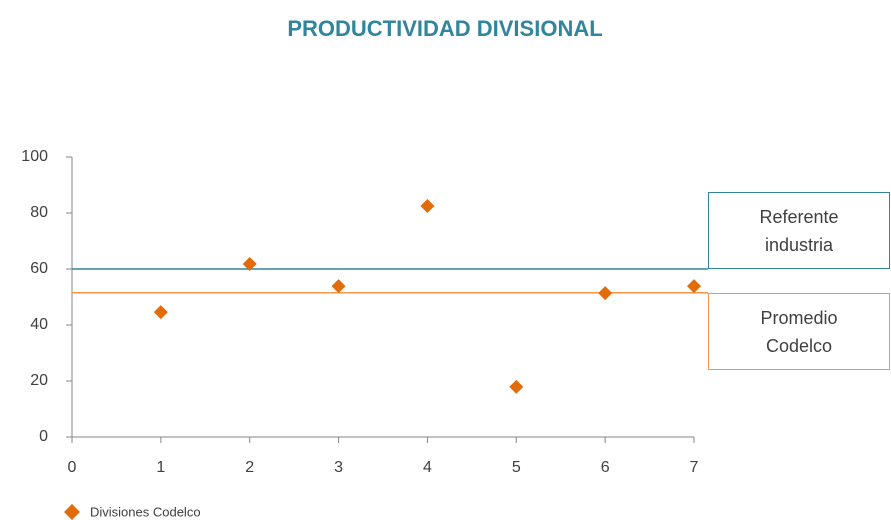  Describe the element at coordinates (145, 511) in the screenshot. I see `legend-label: Divisiones Codelco` at that location.